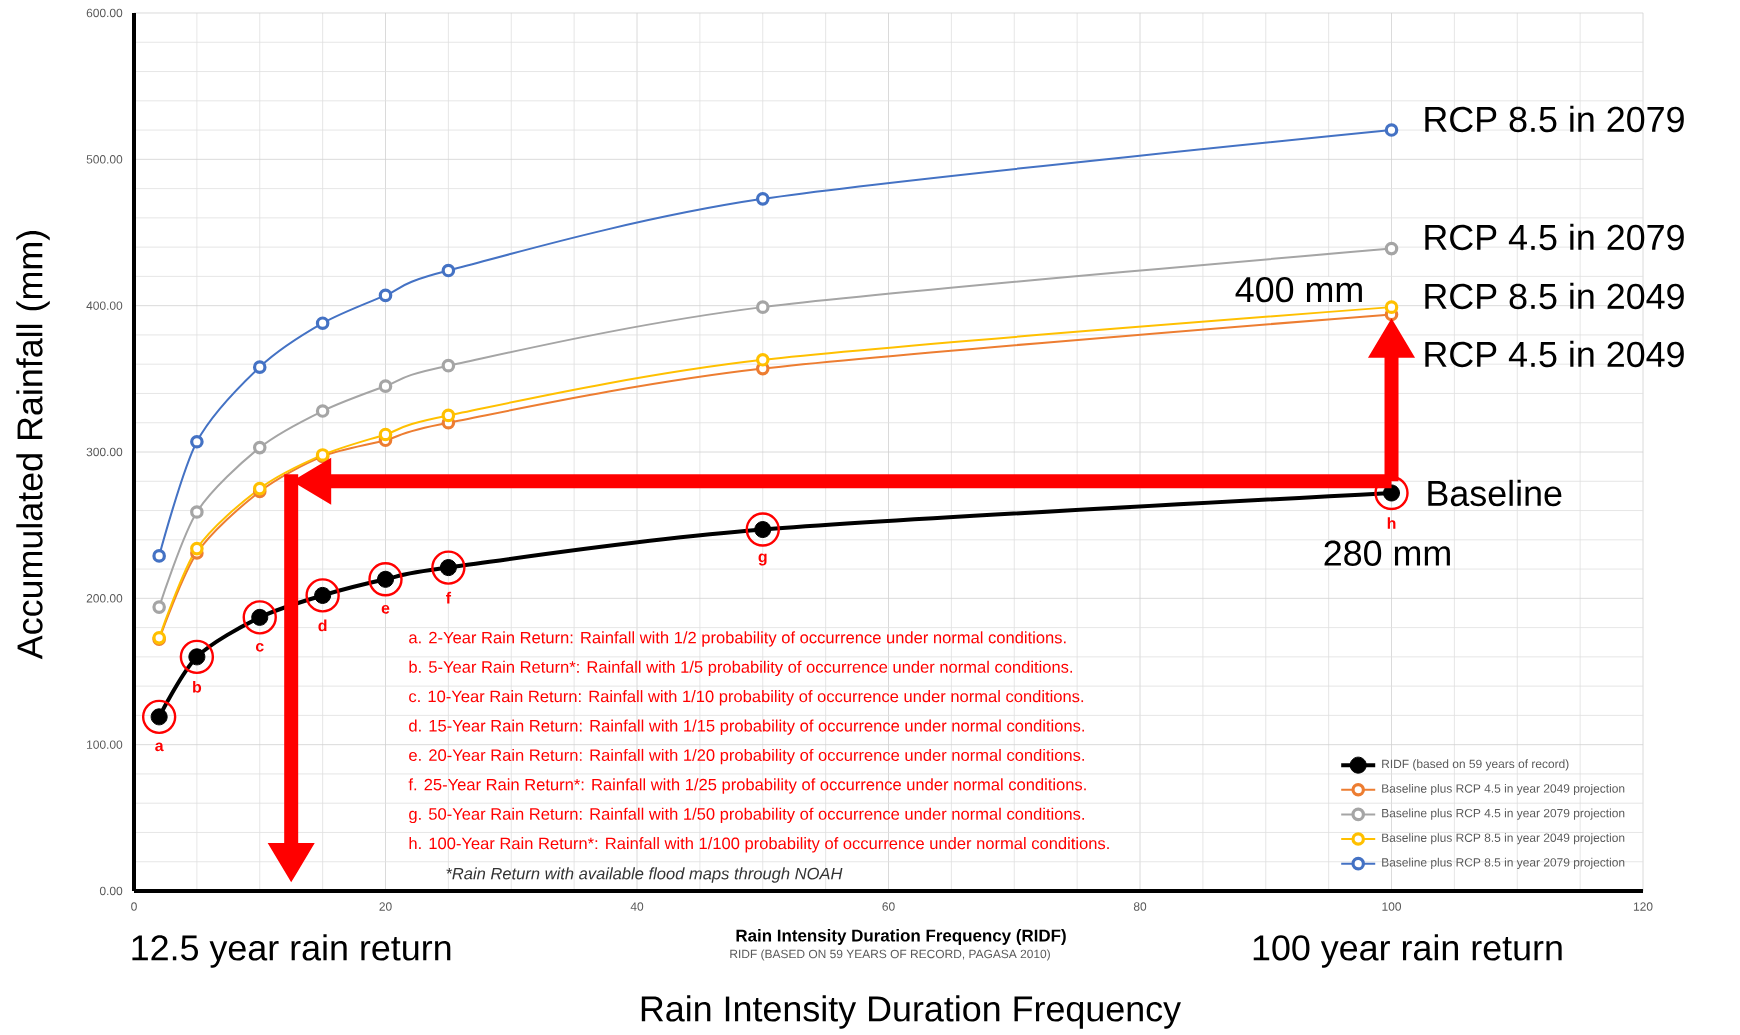 This screenshot has width=1740, height=1035. Describe the element at coordinates (259, 647) in the screenshot. I see `annotation: c` at that location.